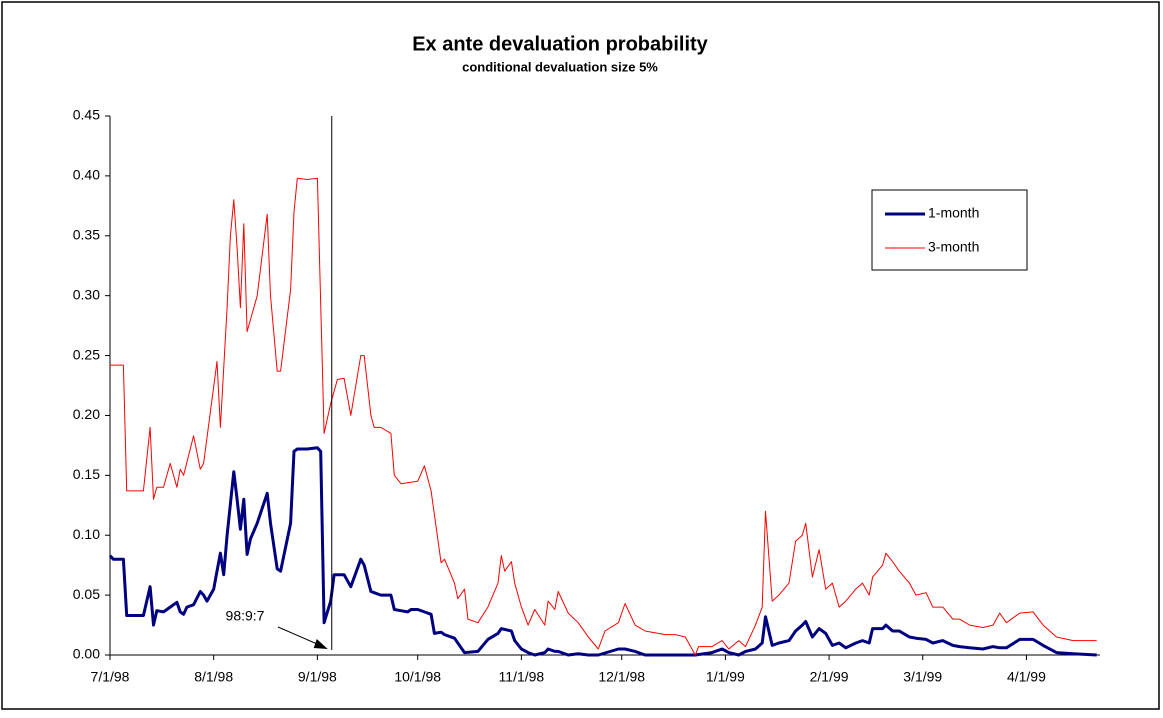 The height and width of the screenshot is (718, 1163). Describe the element at coordinates (86, 234) in the screenshot. I see `y-tick-label: 0.35` at that location.